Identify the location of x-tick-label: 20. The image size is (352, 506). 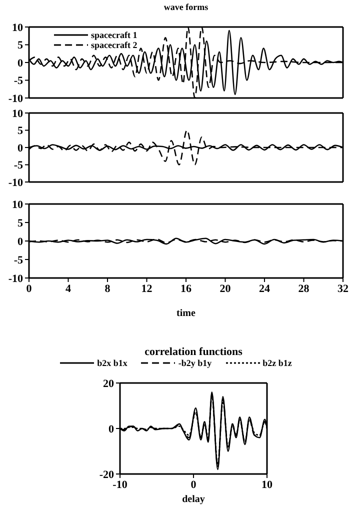
(226, 288).